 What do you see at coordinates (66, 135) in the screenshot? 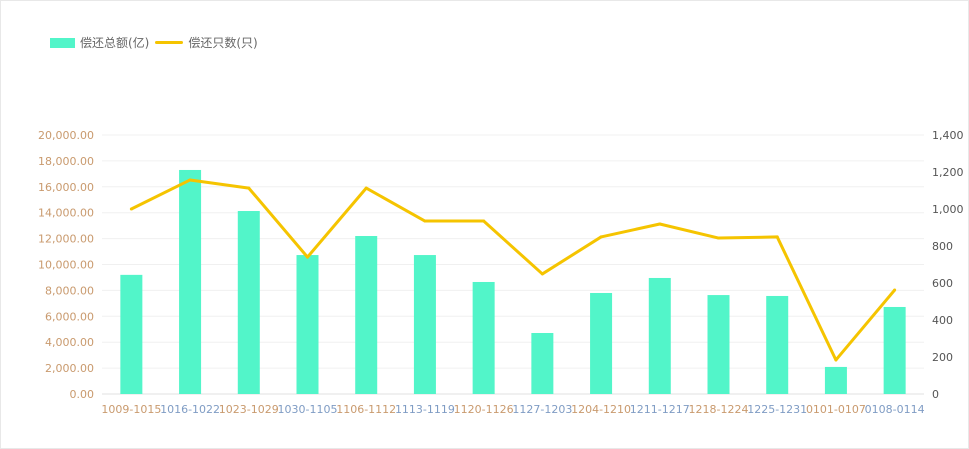
I see `y-left-tick-label: 20,000.00` at bounding box center [66, 135].